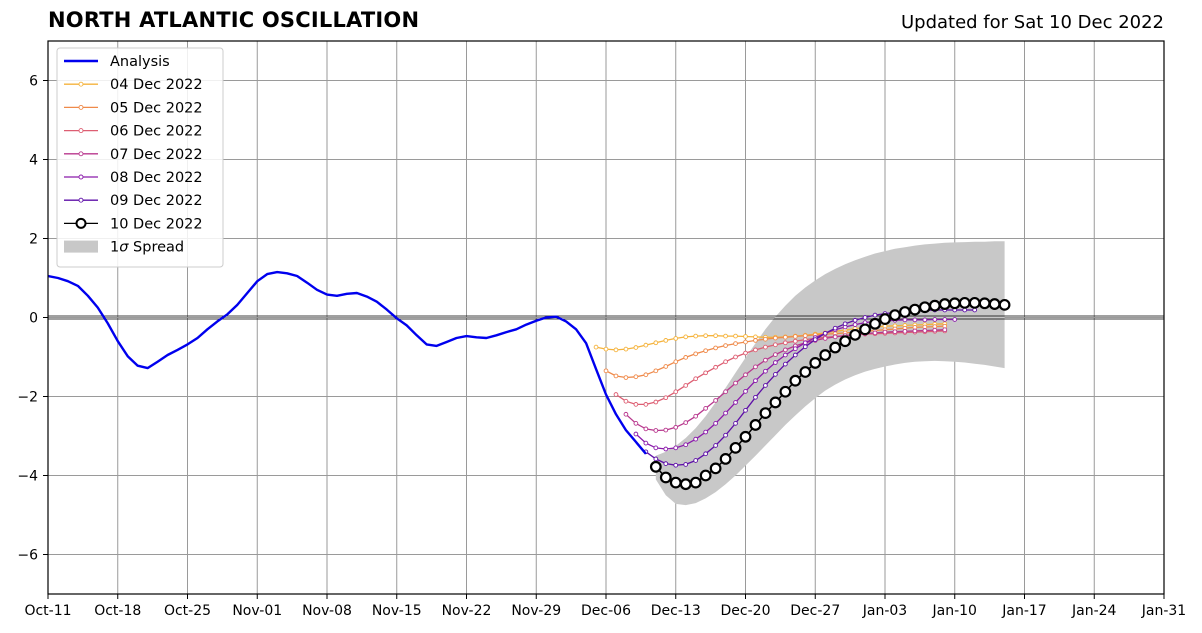  What do you see at coordinates (327, 611) in the screenshot?
I see `x-tick-label: Nov-08` at bounding box center [327, 611].